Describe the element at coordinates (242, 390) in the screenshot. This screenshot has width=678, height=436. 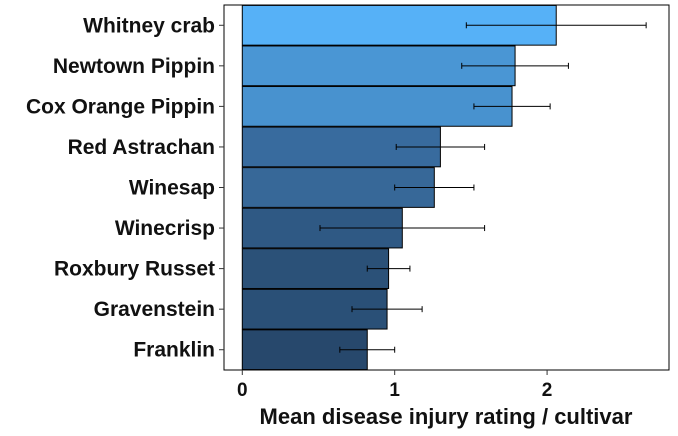
I see `x-tick-label: 0` at that location.